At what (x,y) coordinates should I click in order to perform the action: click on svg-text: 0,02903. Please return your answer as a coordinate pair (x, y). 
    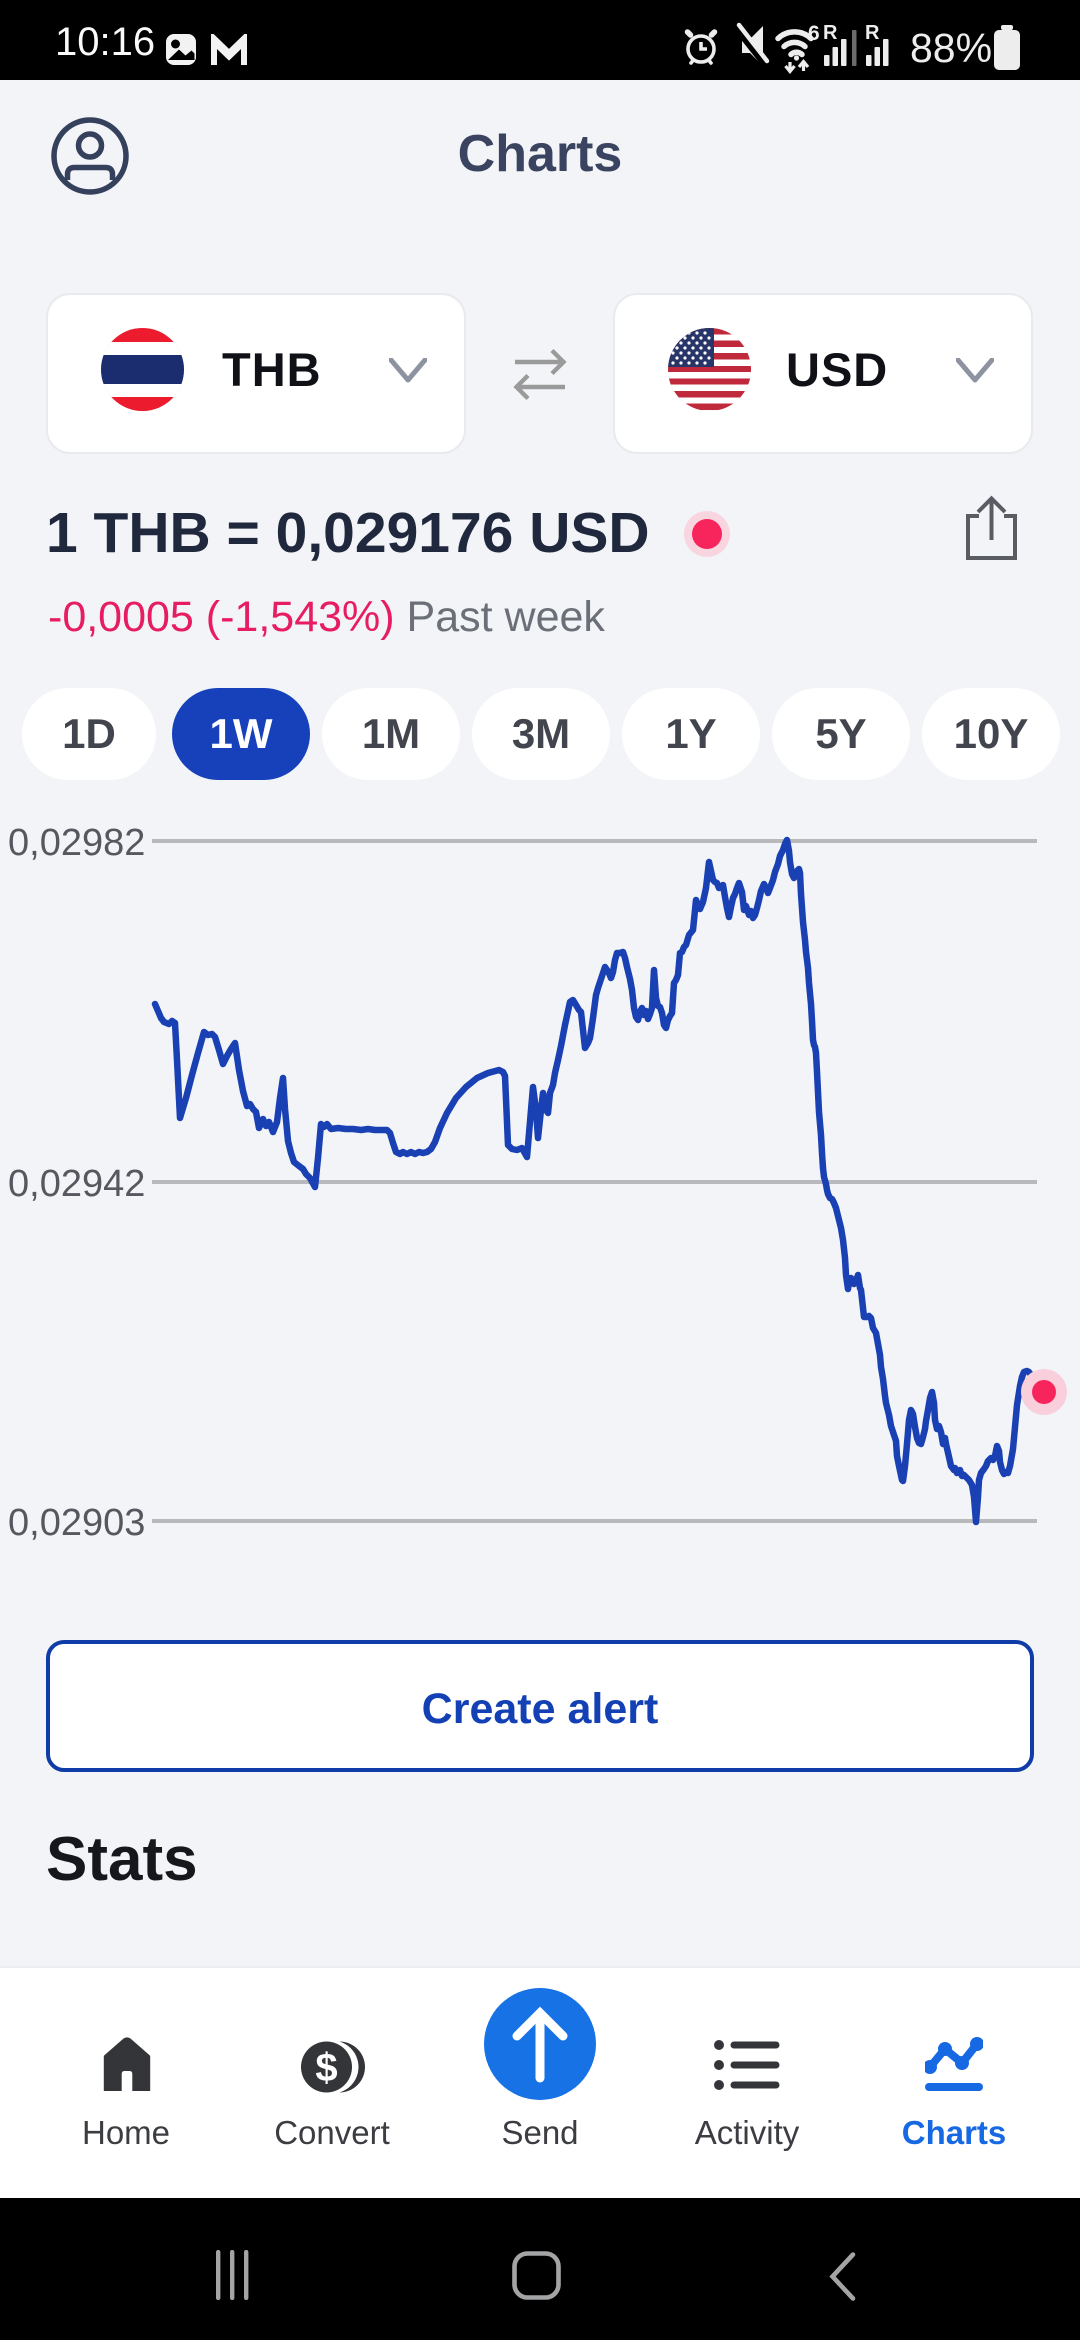
    Looking at the image, I should click on (76, 1523).